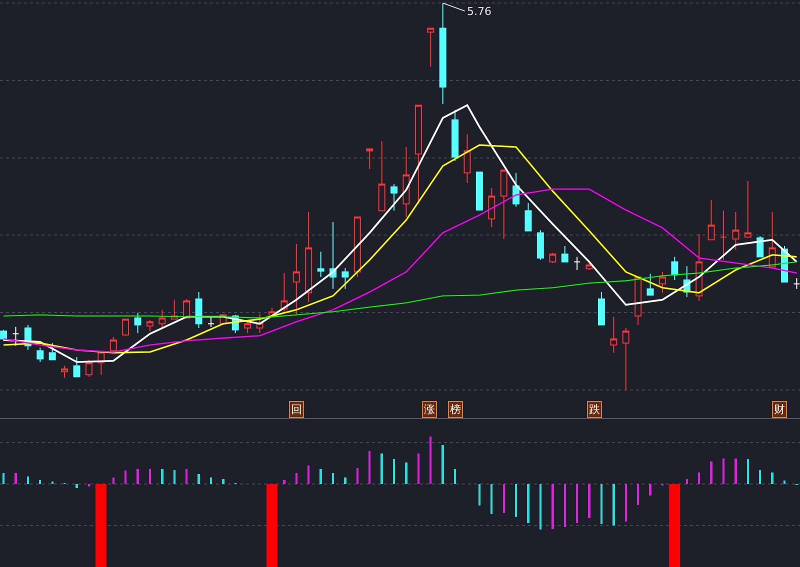 Image resolution: width=800 pixels, height=567 pixels. Describe the element at coordinates (479, 11) in the screenshot. I see `annotation: 5.76` at that location.